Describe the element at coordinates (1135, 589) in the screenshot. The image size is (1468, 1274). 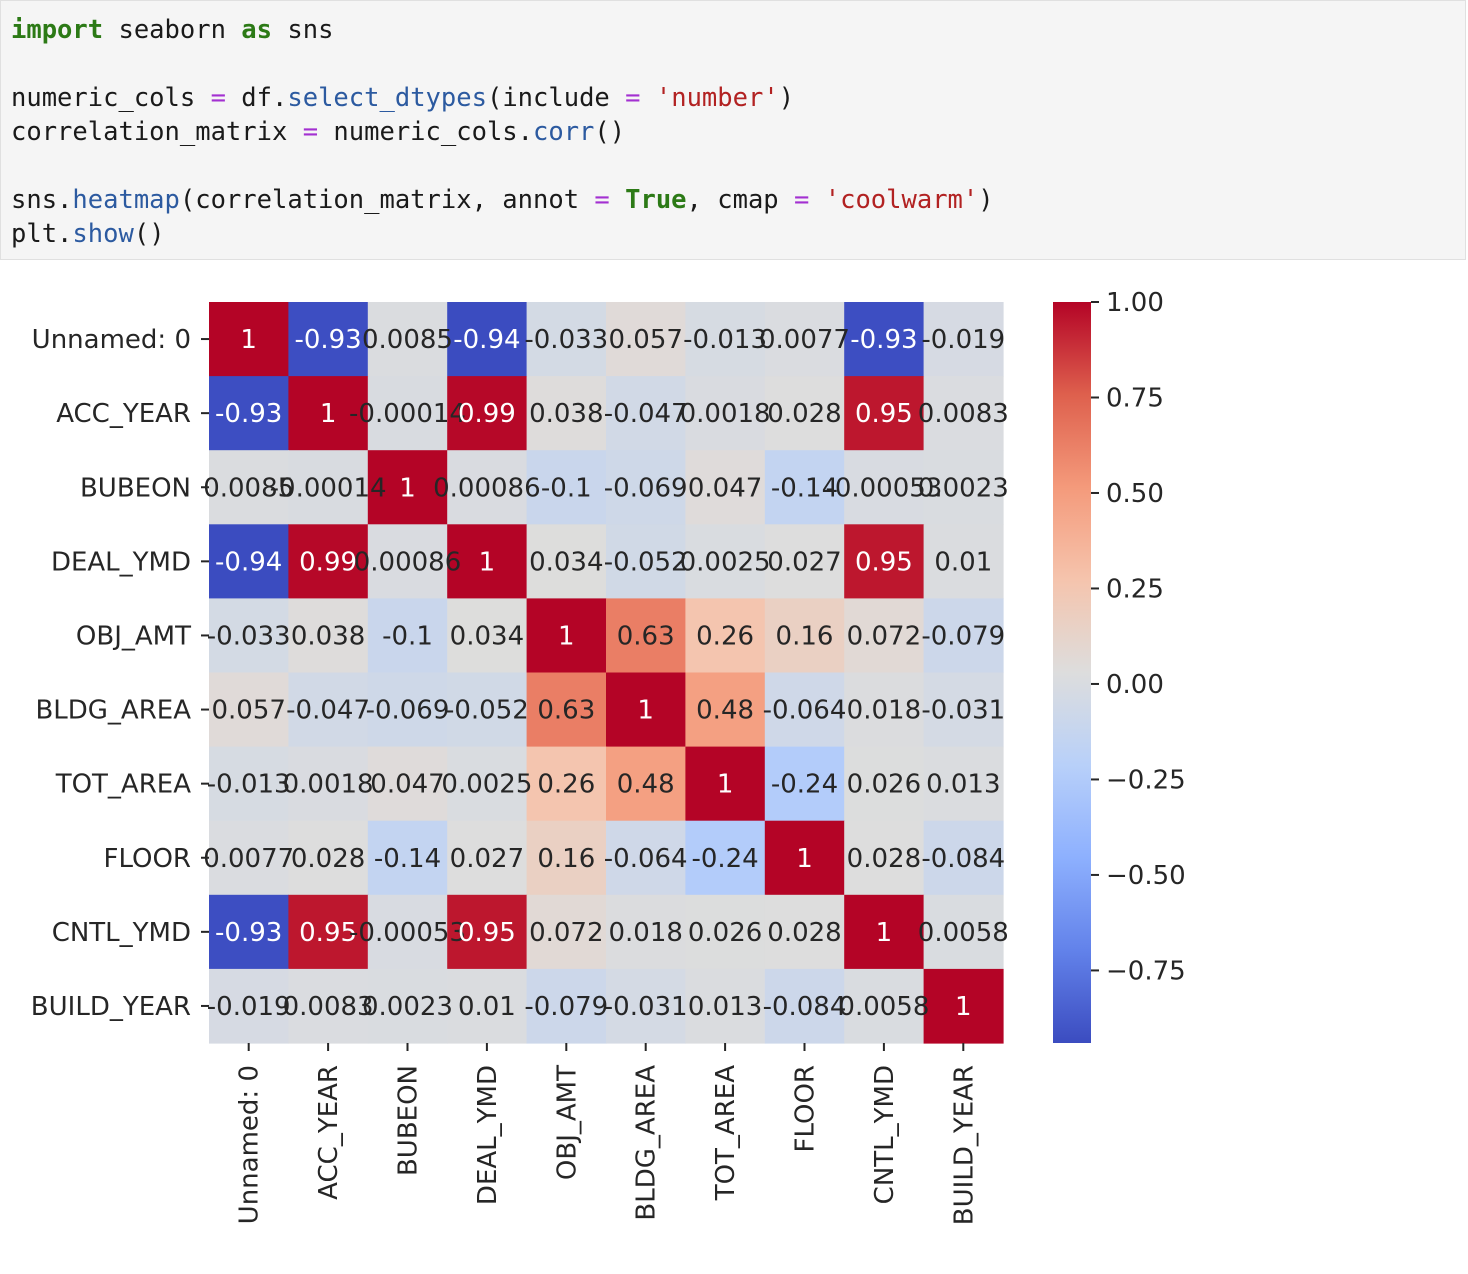
I see `colorbar-tick-label: 0.25` at that location.